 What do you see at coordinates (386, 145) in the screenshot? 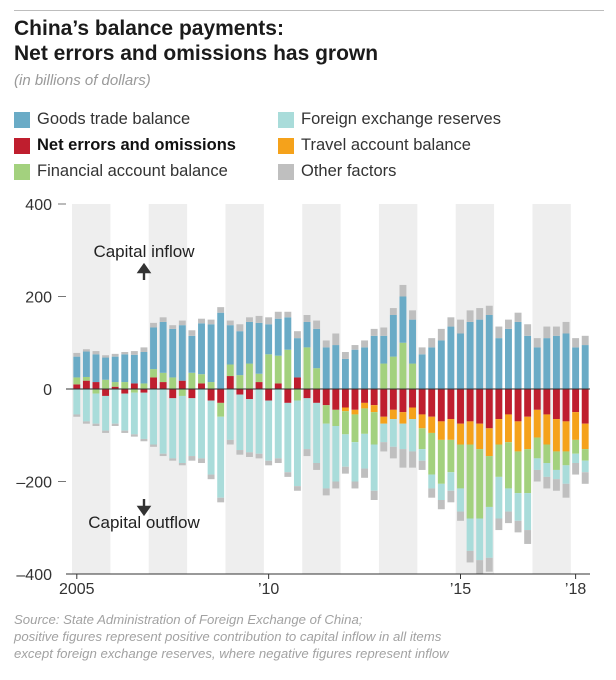
I see `legend-label-travel: Travel account balance` at bounding box center [386, 145].